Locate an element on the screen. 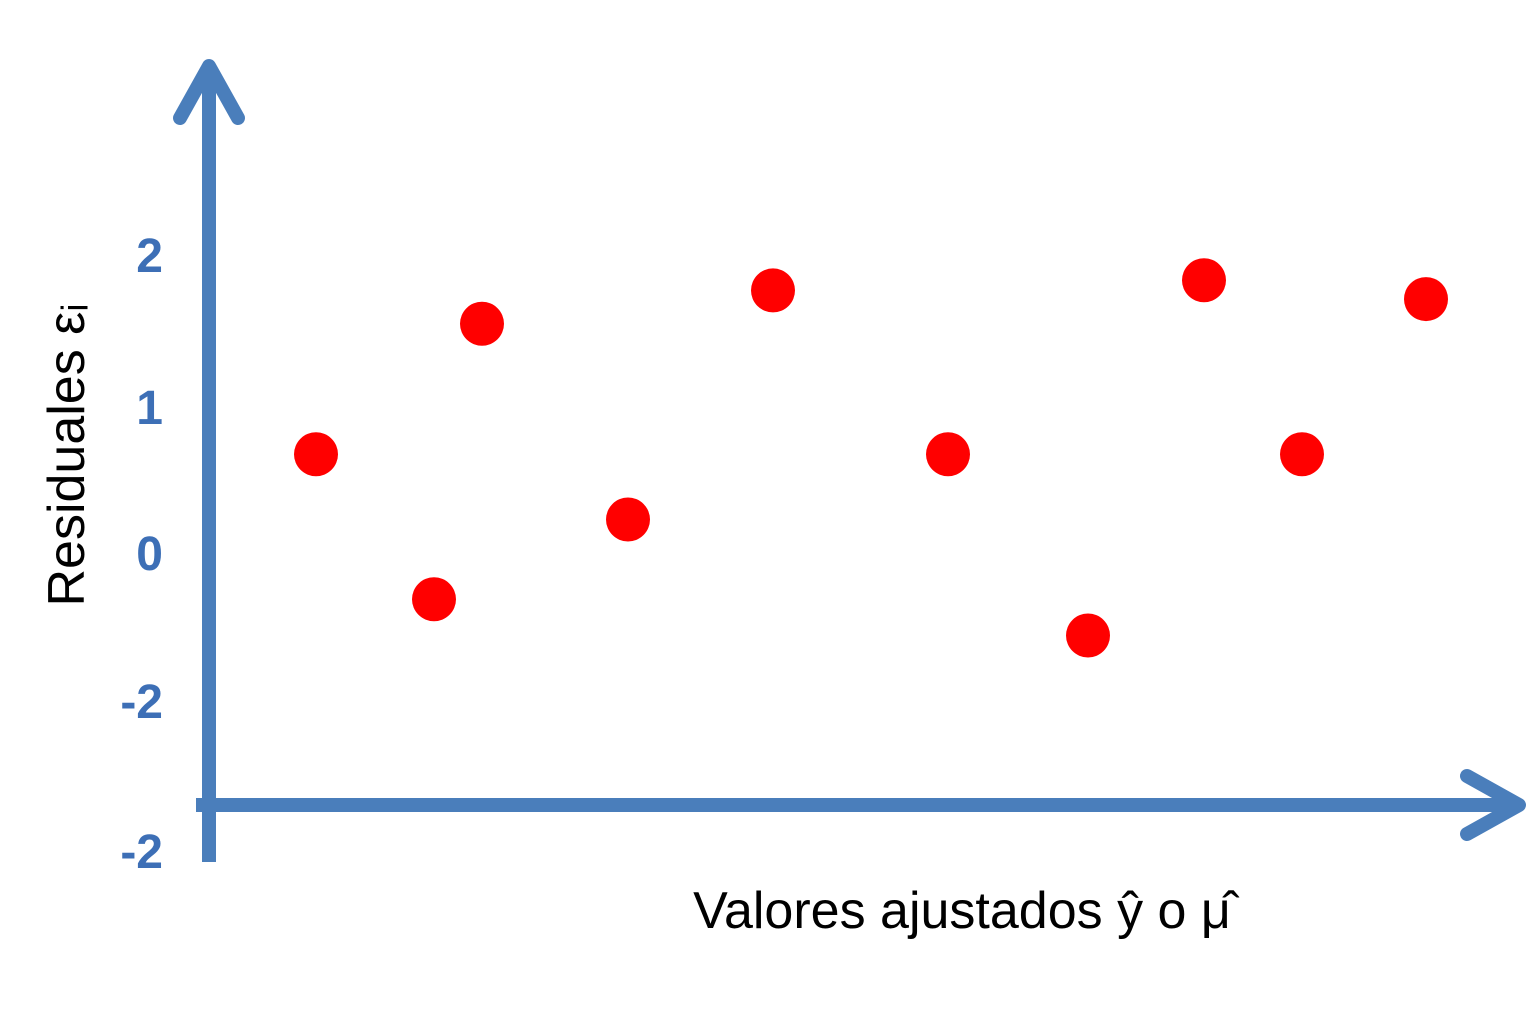  x-axis-title: Valores ajustados ŷ o μ̂ is located at coordinates (966, 911).